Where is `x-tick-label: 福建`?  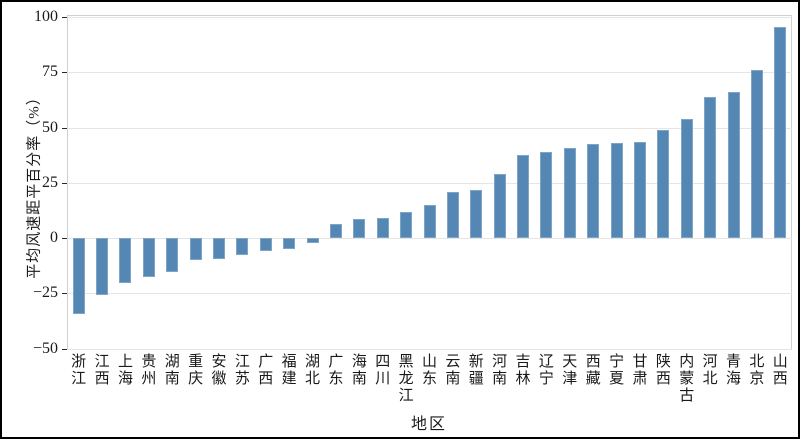 x-tick-label: 福建 is located at coordinates (289, 370).